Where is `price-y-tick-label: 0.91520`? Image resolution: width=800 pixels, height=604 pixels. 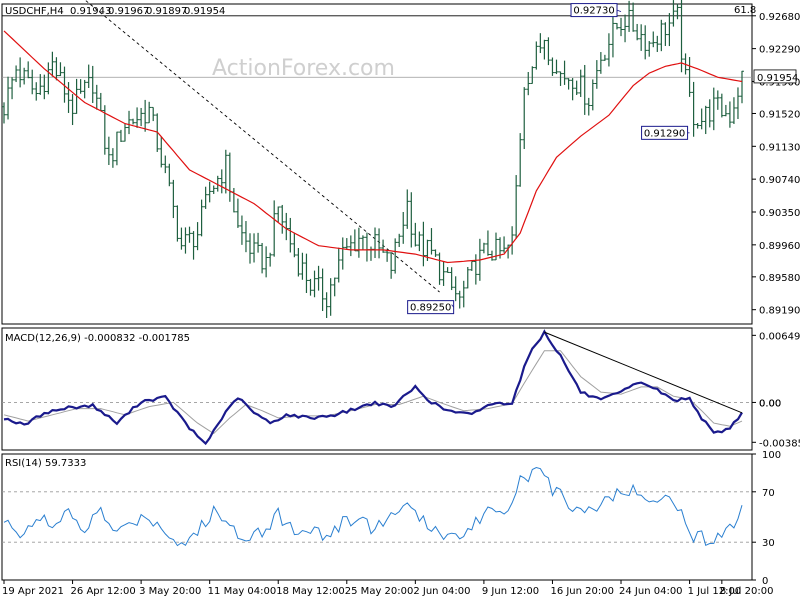 price-y-tick-label: 0.91520 is located at coordinates (779, 114).